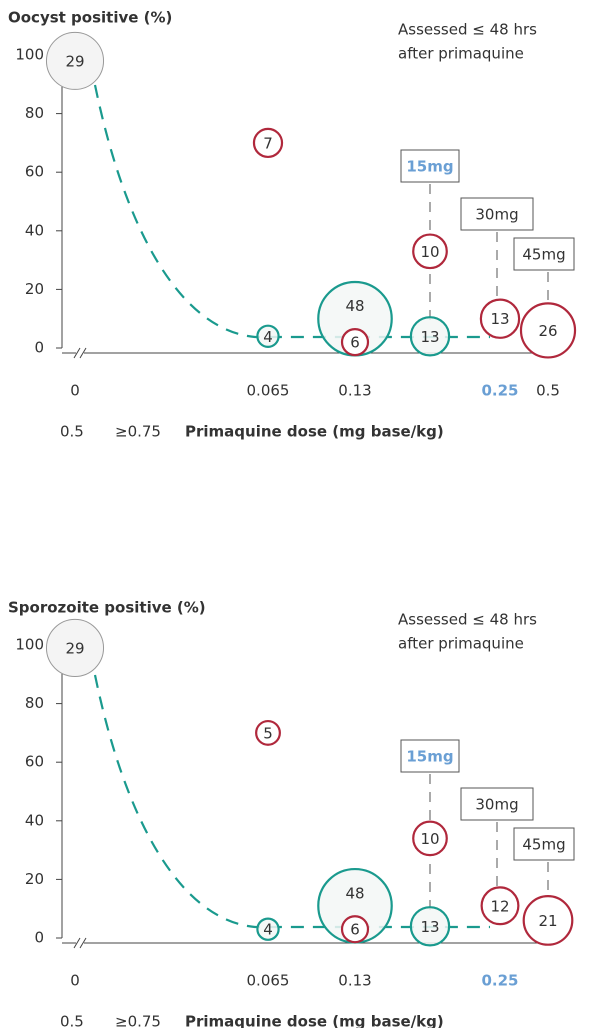 Image resolution: width=589 pixels, height=1028 pixels. I want to click on chart-title: Oocyst positive (%), so click(90, 18).